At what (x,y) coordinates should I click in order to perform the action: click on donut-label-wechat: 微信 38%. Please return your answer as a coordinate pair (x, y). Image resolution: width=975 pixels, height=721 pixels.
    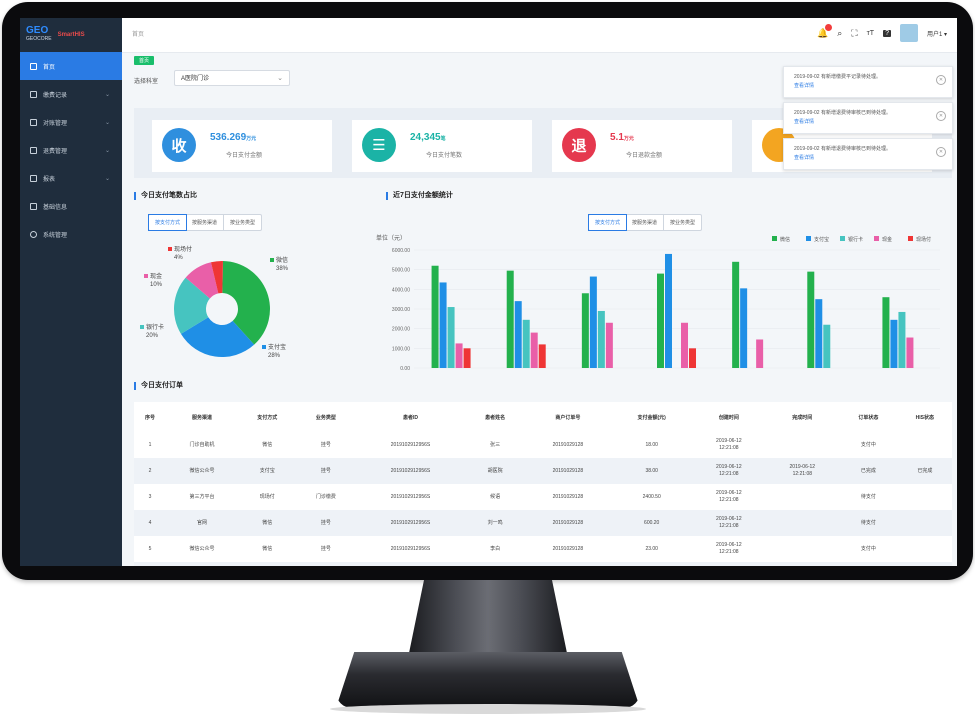
    Looking at the image, I should click on (279, 265).